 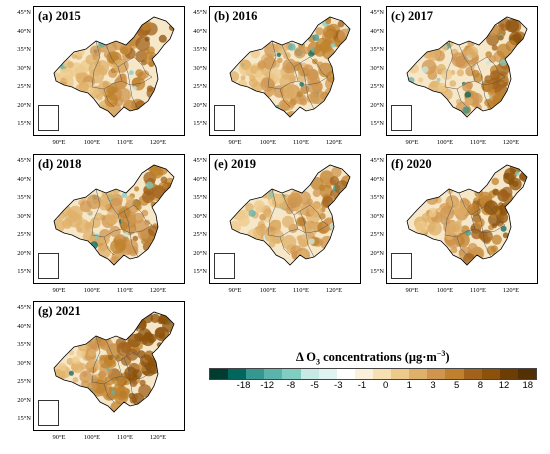 I want to click on panel-title: (g) 2021, so click(x=59, y=311).